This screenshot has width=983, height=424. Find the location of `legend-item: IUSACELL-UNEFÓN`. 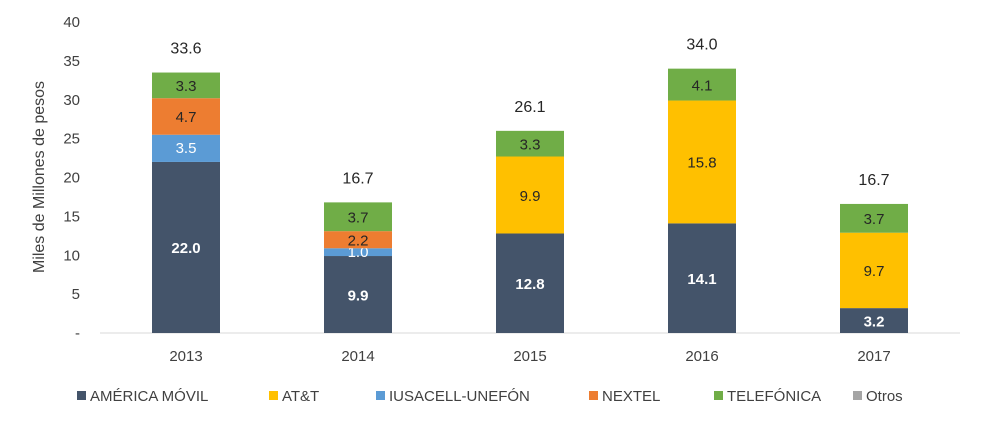

legend-item: IUSACELL-UNEFÓN is located at coordinates (453, 396).